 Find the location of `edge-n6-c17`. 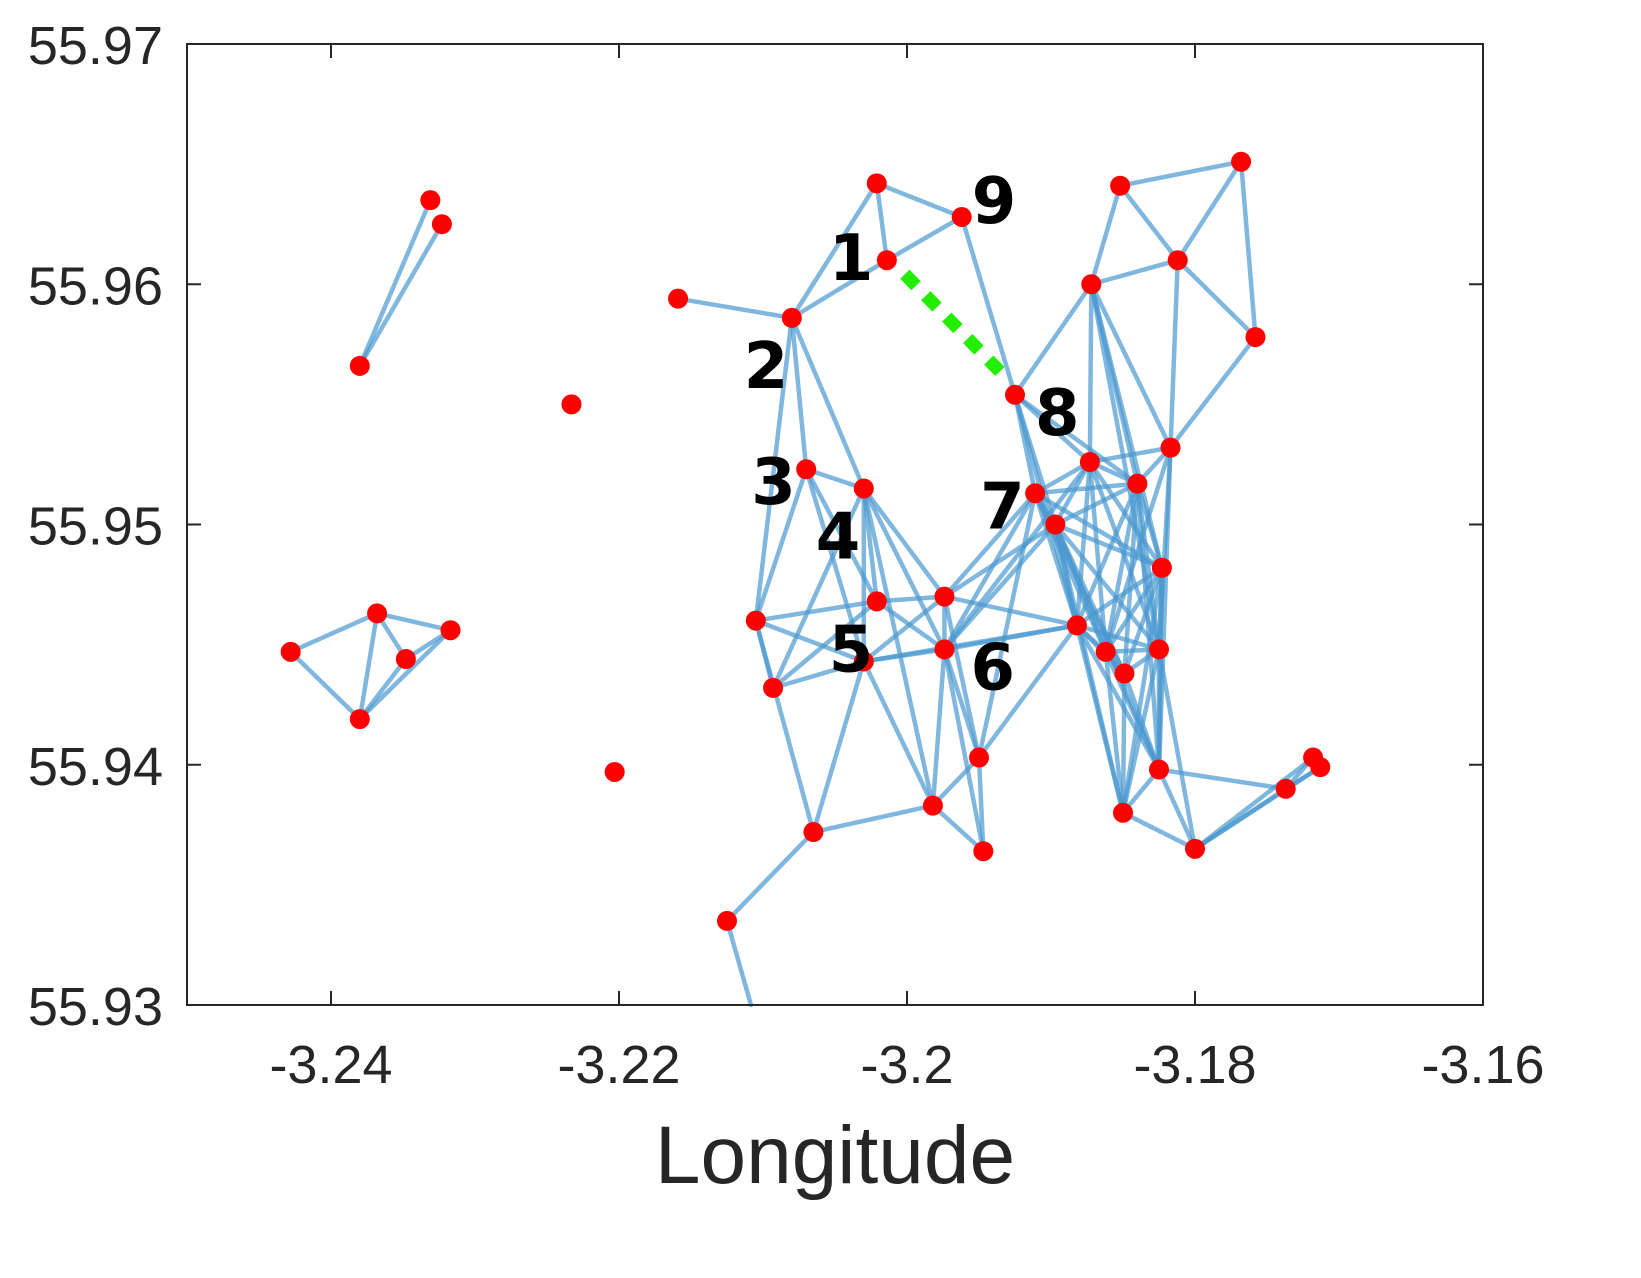

edge-n6-c17 is located at coordinates (938, 727).